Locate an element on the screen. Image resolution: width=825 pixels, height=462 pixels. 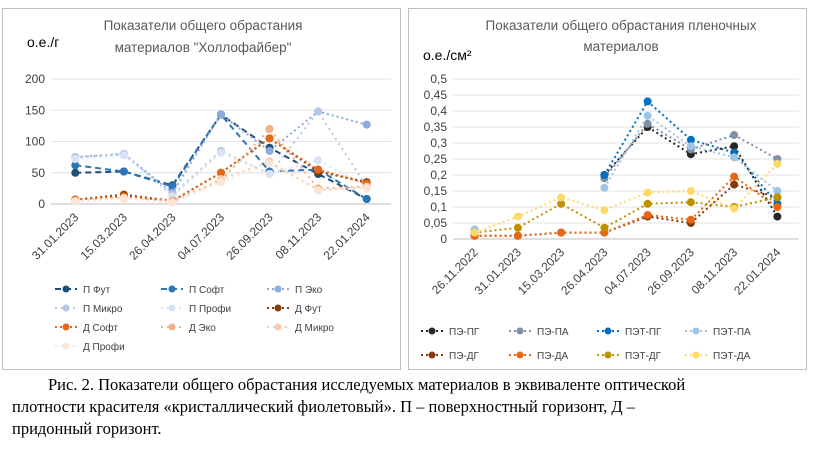
legend-label: ПЭ-ДА is located at coordinates (552, 356).